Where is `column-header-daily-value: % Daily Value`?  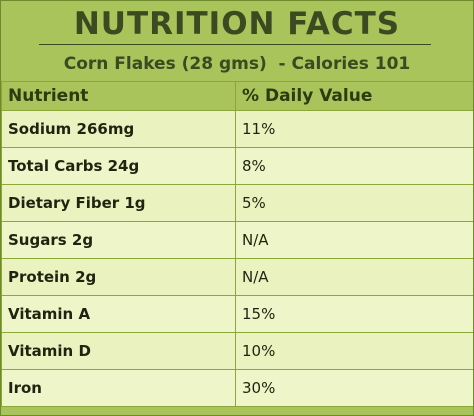
column-header-daily-value: % Daily Value is located at coordinates (354, 96).